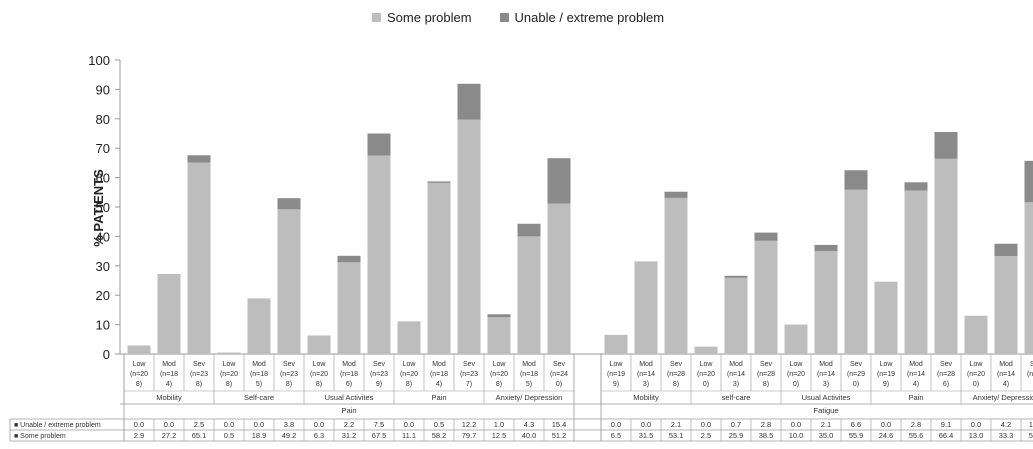 The height and width of the screenshot is (449, 1033). Describe the element at coordinates (106, 354) in the screenshot. I see `y-tick-label: 0` at that location.